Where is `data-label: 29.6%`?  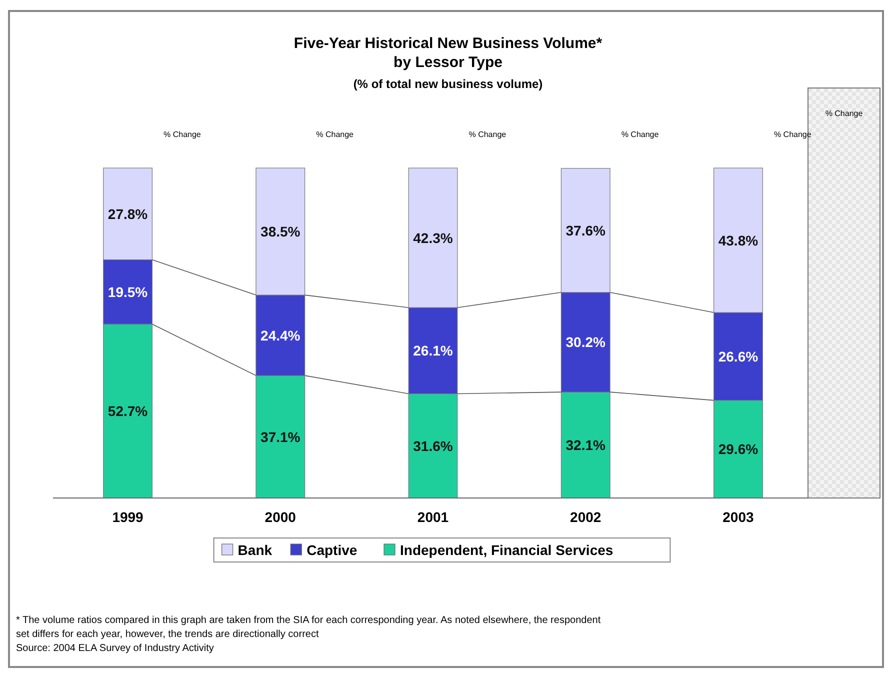
data-label: 29.6% is located at coordinates (738, 449).